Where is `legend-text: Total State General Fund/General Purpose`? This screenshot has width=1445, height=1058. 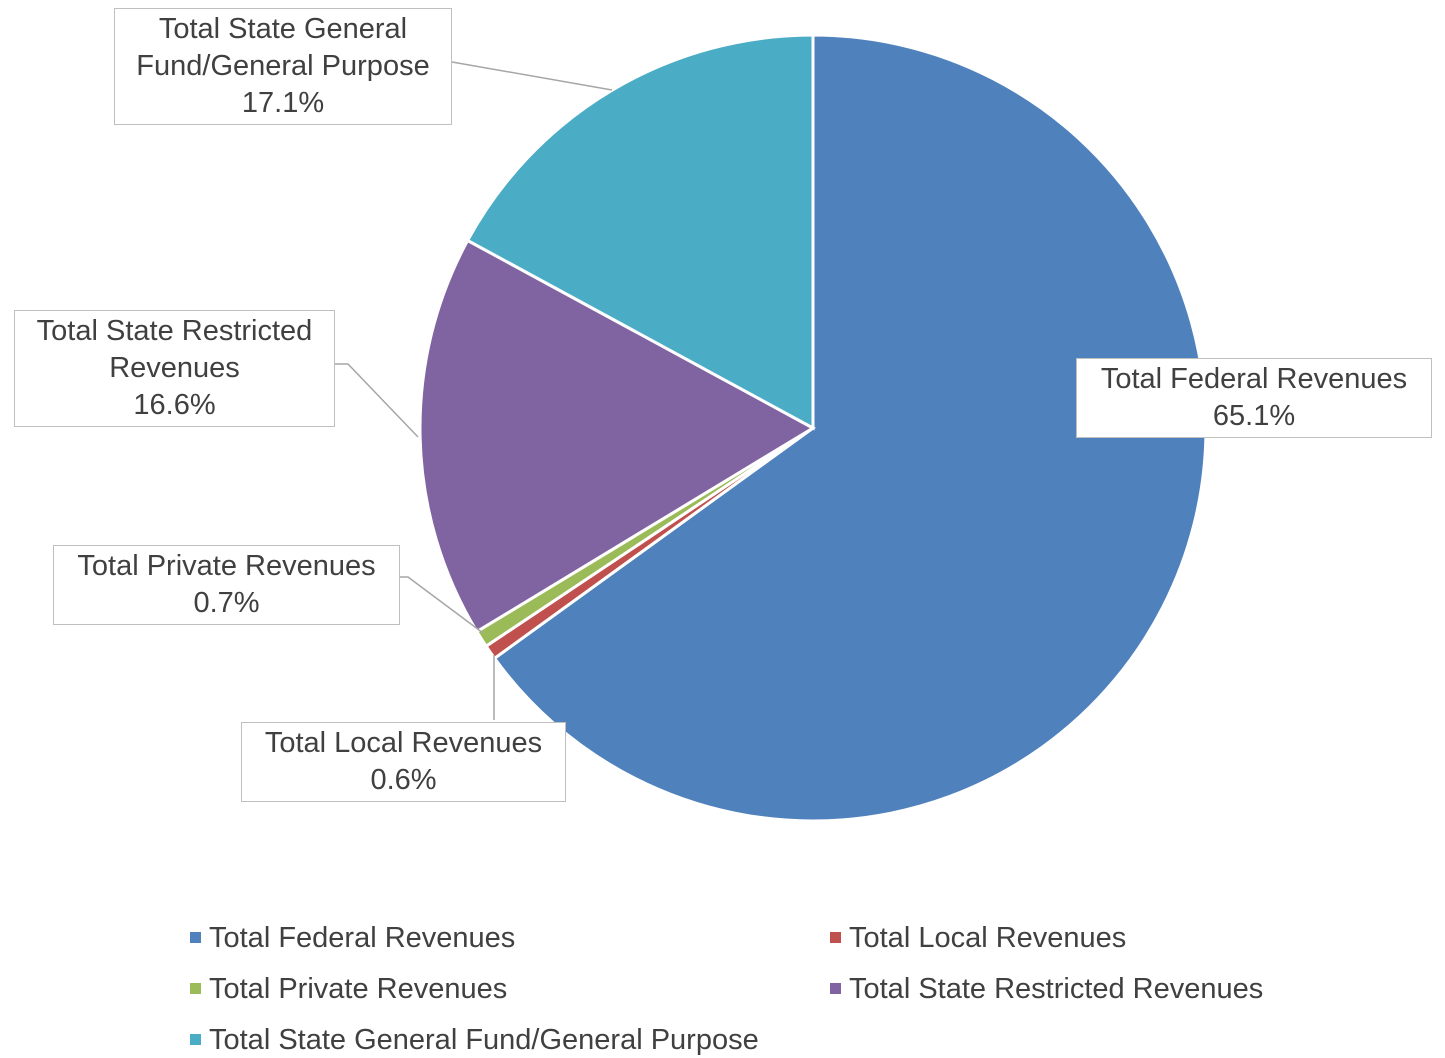
legend-text: Total State General Fund/General Purpose is located at coordinates (484, 1040).